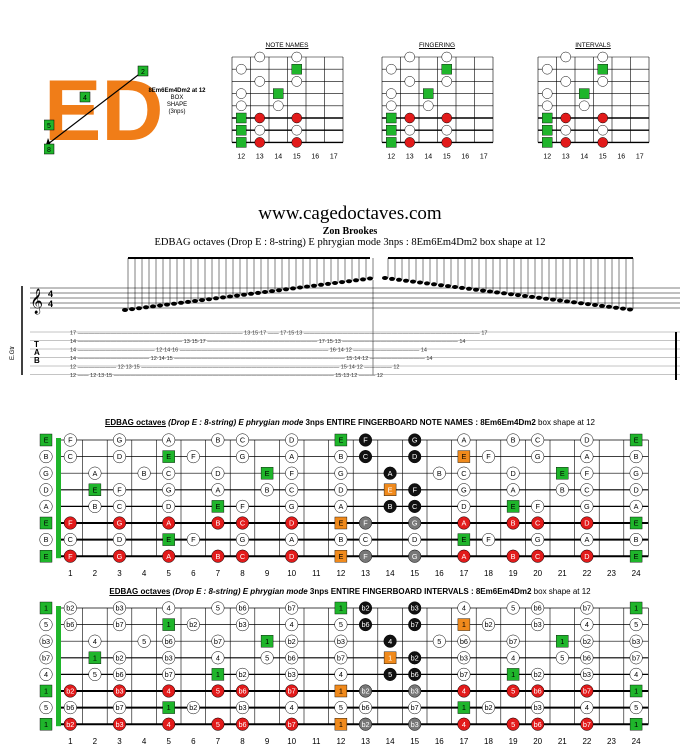 The image size is (700, 746). What do you see at coordinates (297, 156) in the screenshot?
I see `mini-fret-number: 15` at bounding box center [297, 156].